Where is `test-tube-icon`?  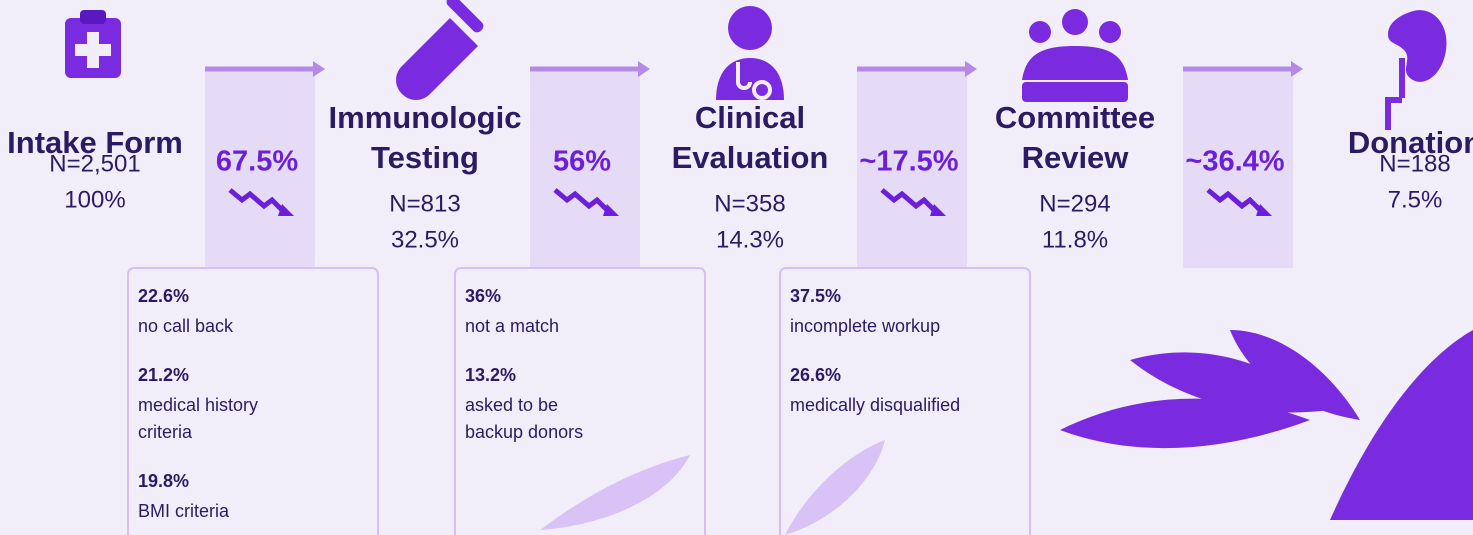
test-tube-icon is located at coordinates (440, 50).